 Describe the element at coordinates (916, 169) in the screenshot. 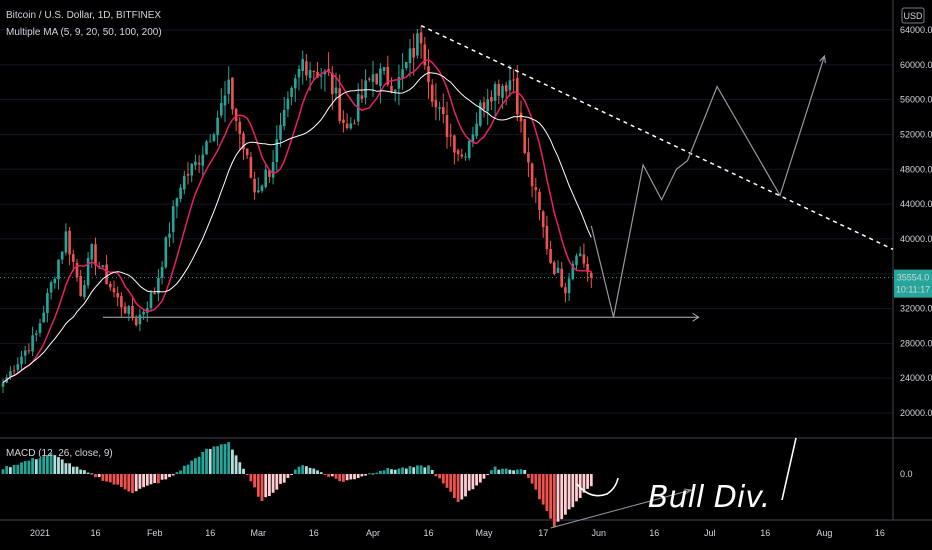

I see `price-tick-label: 48000.0` at that location.